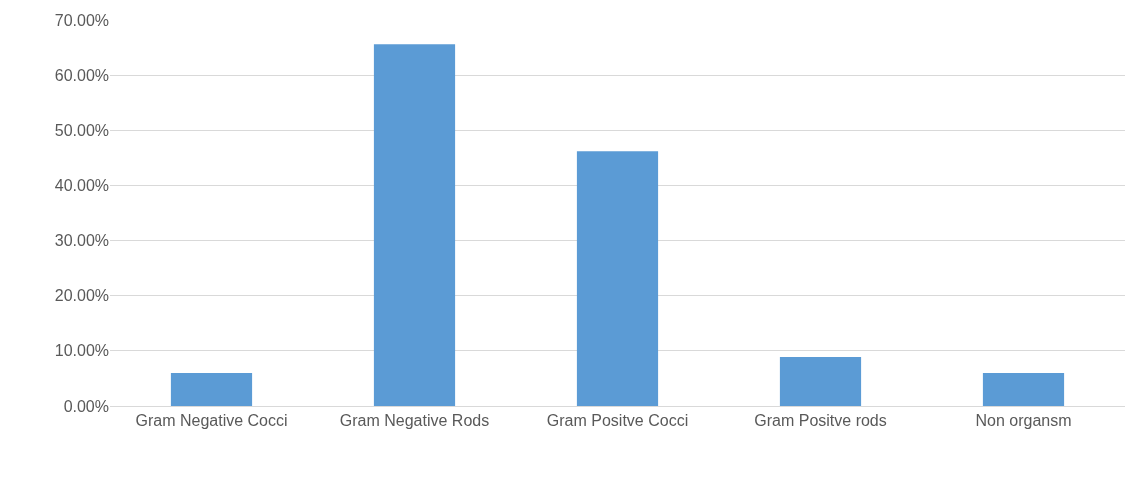 Image resolution: width=1145 pixels, height=486 pixels. I want to click on y-tick-label: 60.00%, so click(81, 75).